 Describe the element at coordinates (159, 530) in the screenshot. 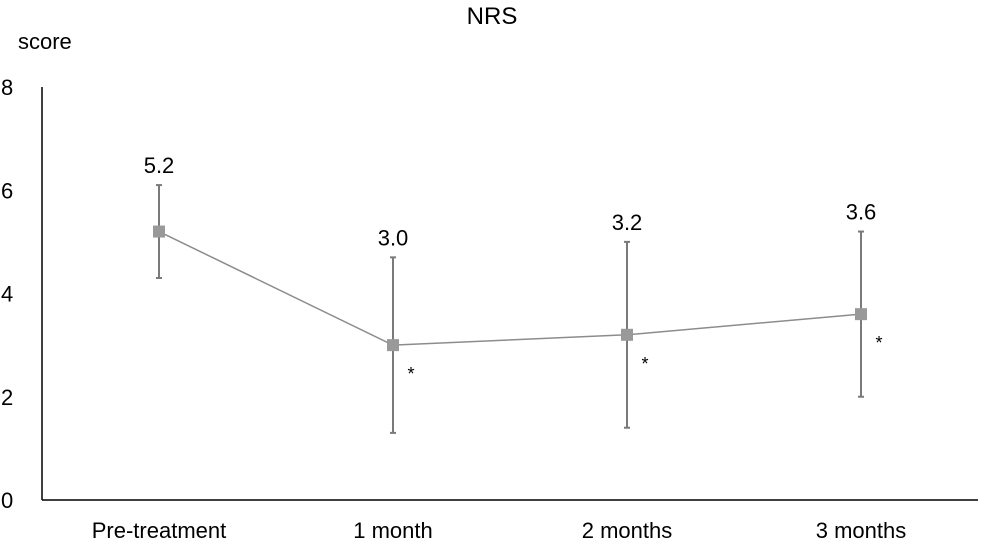

I see `x-tick-label: Pre-treatment` at that location.